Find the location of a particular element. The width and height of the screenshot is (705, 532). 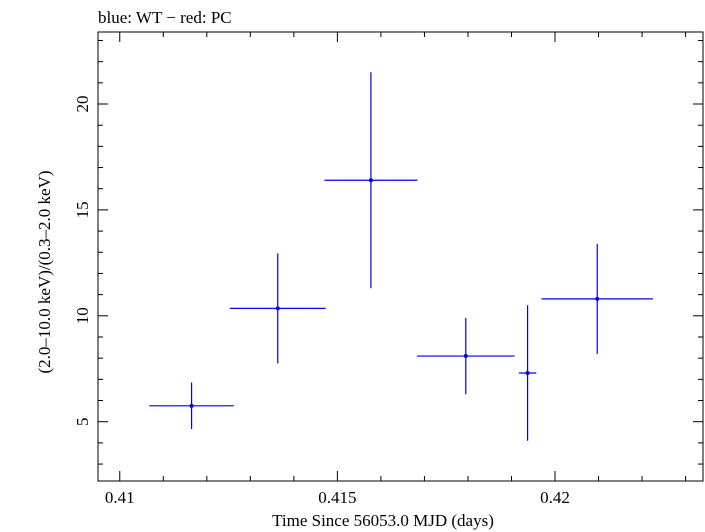

y-tick-label: 20 is located at coordinates (82, 104).